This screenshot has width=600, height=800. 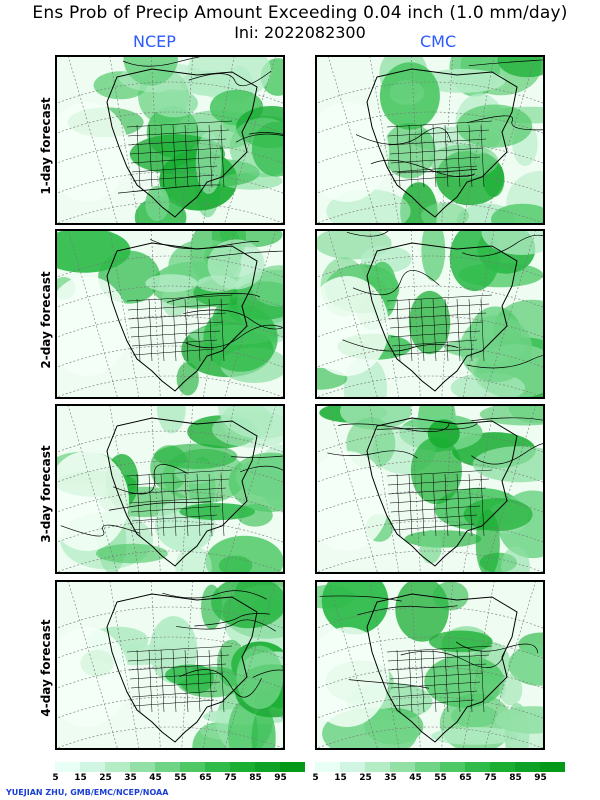 What do you see at coordinates (46, 494) in the screenshot?
I see `row-label-day3: 3-day forecast` at bounding box center [46, 494].